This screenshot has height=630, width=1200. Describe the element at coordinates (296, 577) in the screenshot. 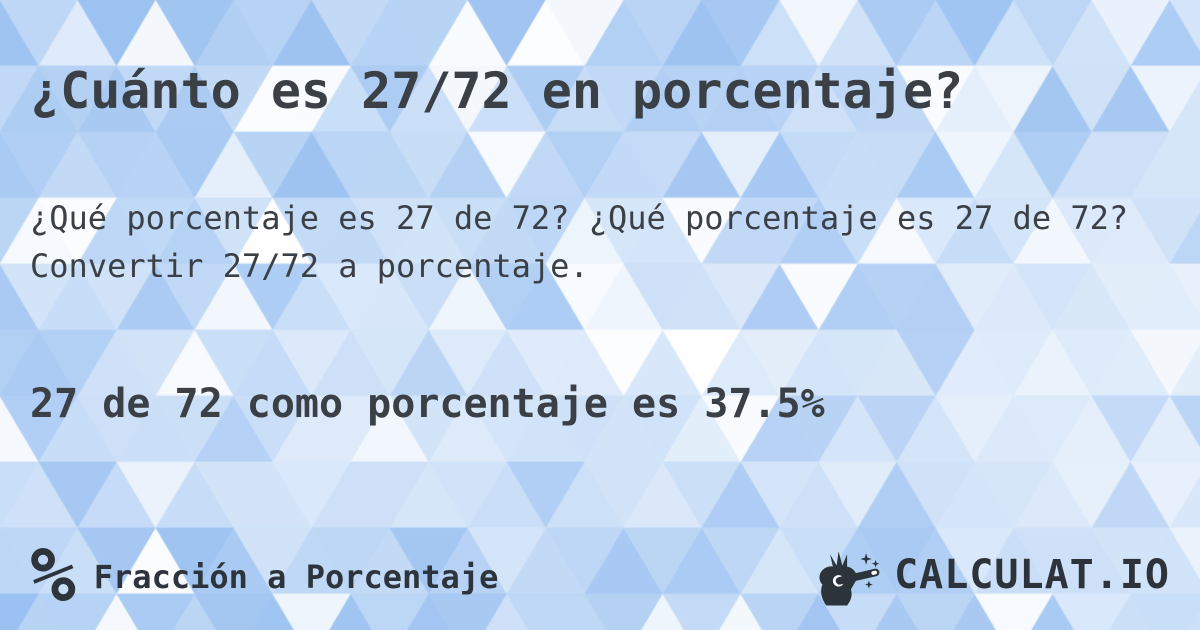

I see `category-label: Fracción a Porcentaje` at that location.